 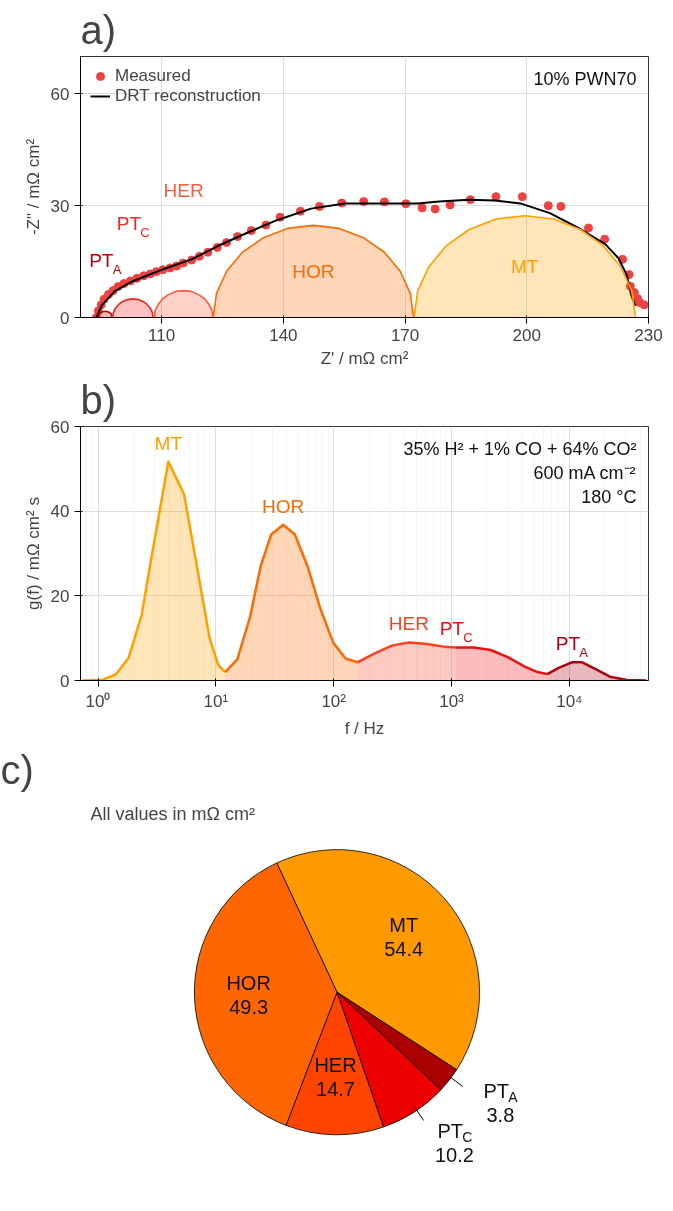 I want to click on data-label: 49.3, so click(x=249, y=1007).